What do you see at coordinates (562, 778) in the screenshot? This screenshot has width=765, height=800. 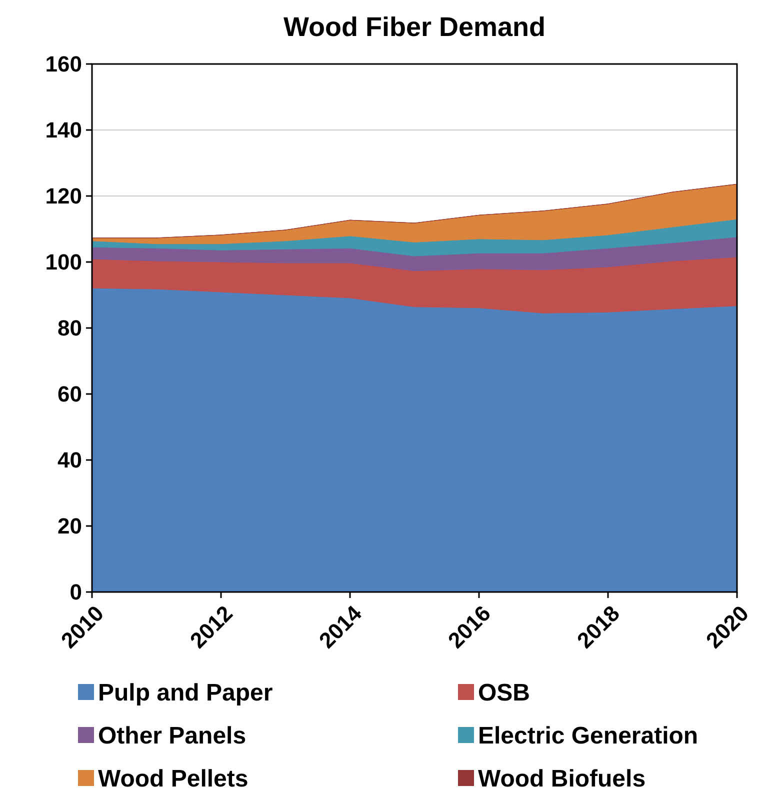 I see `legend-label: Wood Biofuels` at bounding box center [562, 778].